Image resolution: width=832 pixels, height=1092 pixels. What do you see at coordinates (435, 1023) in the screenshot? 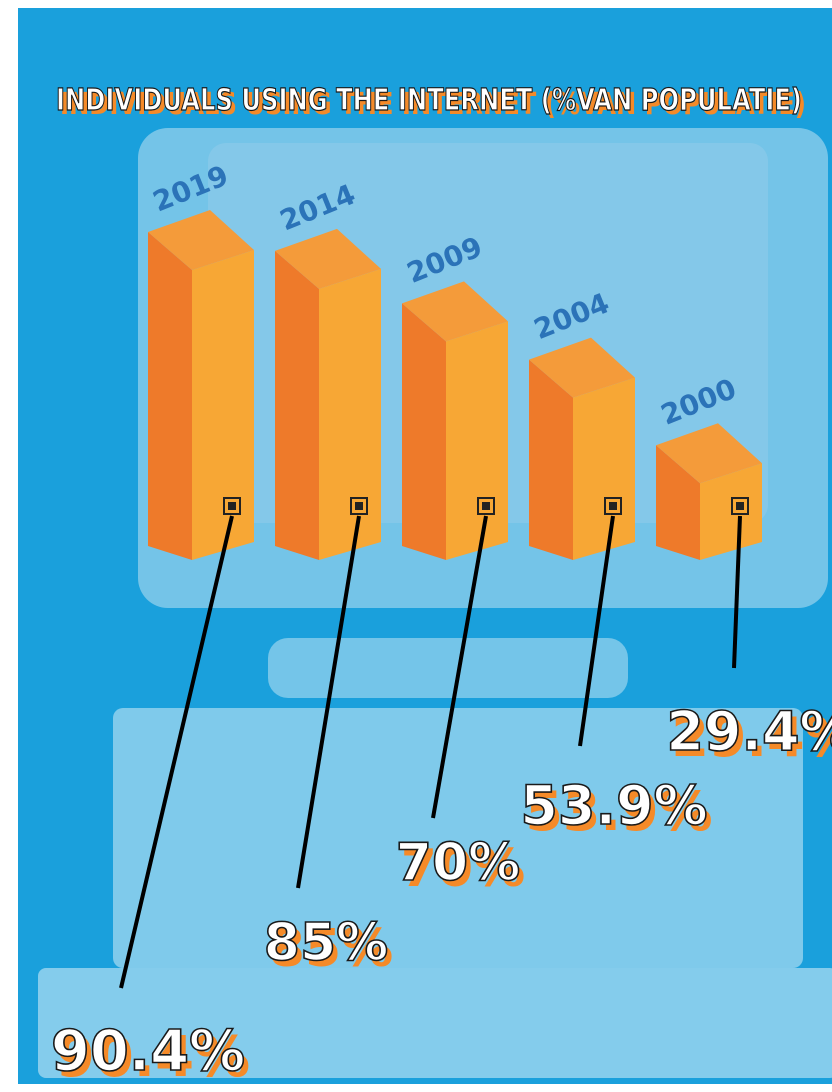
I see `keyboard` at bounding box center [435, 1023].